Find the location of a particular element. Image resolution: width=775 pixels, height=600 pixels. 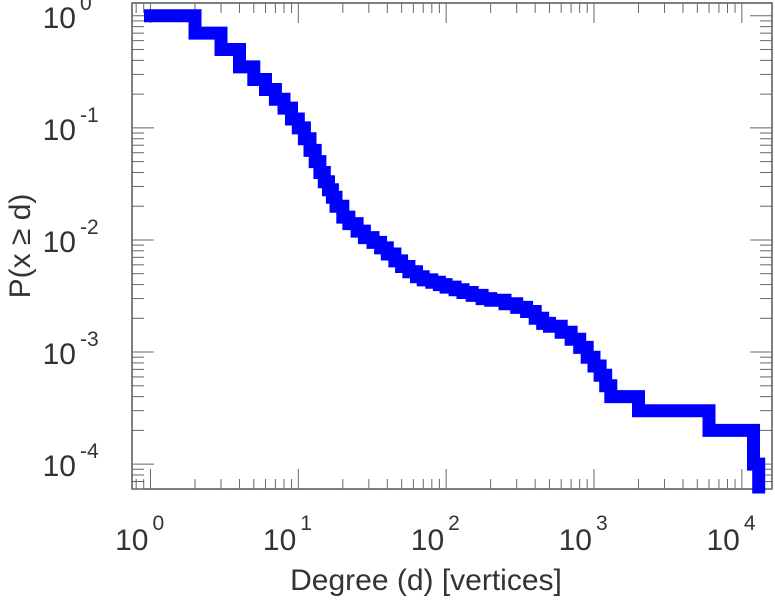

x-tick-label: 10² is located at coordinates (435, 534).